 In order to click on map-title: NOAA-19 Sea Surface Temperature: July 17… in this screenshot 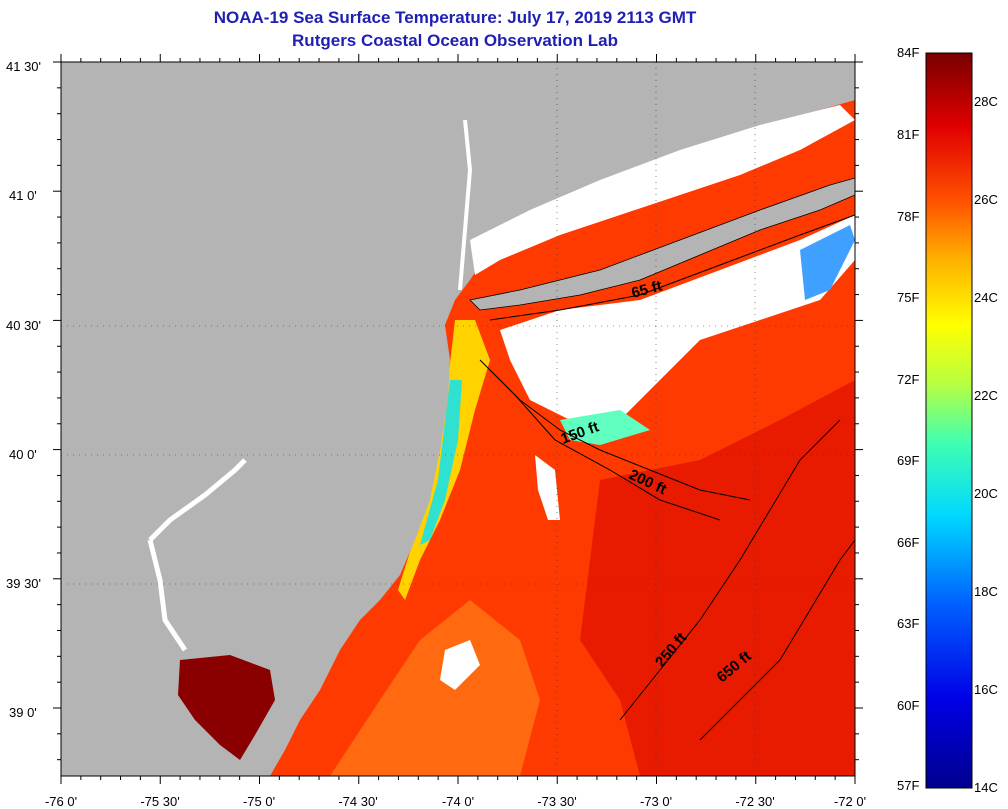, I will do `click(455, 17)`.